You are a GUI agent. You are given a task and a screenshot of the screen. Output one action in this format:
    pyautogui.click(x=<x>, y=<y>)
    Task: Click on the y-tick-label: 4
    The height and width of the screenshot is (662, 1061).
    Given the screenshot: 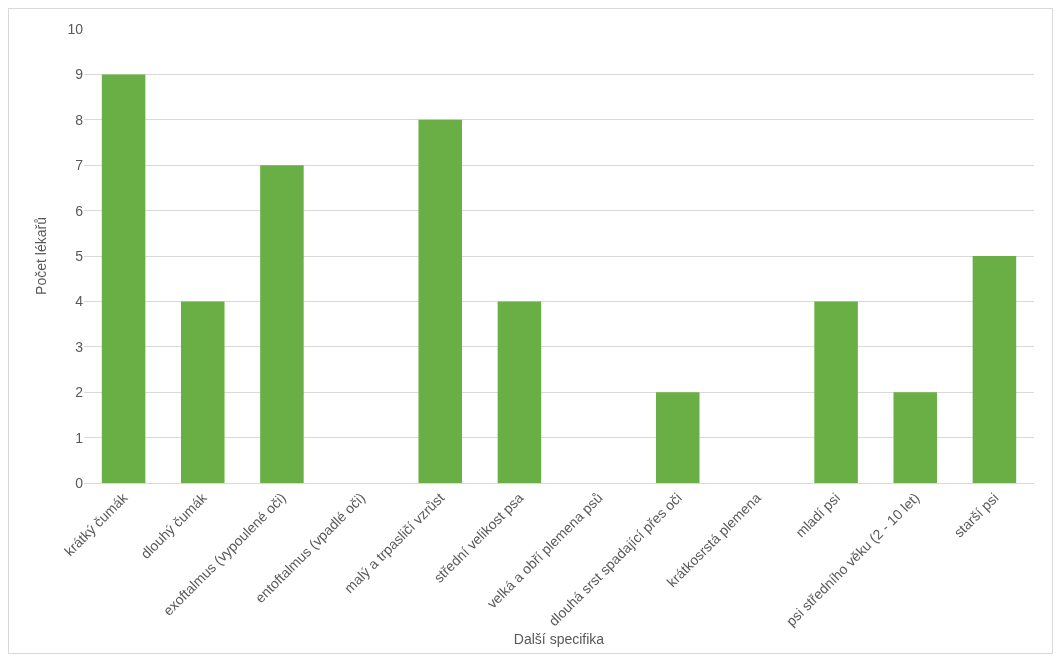 What is the action you would take?
    pyautogui.click(x=79, y=301)
    